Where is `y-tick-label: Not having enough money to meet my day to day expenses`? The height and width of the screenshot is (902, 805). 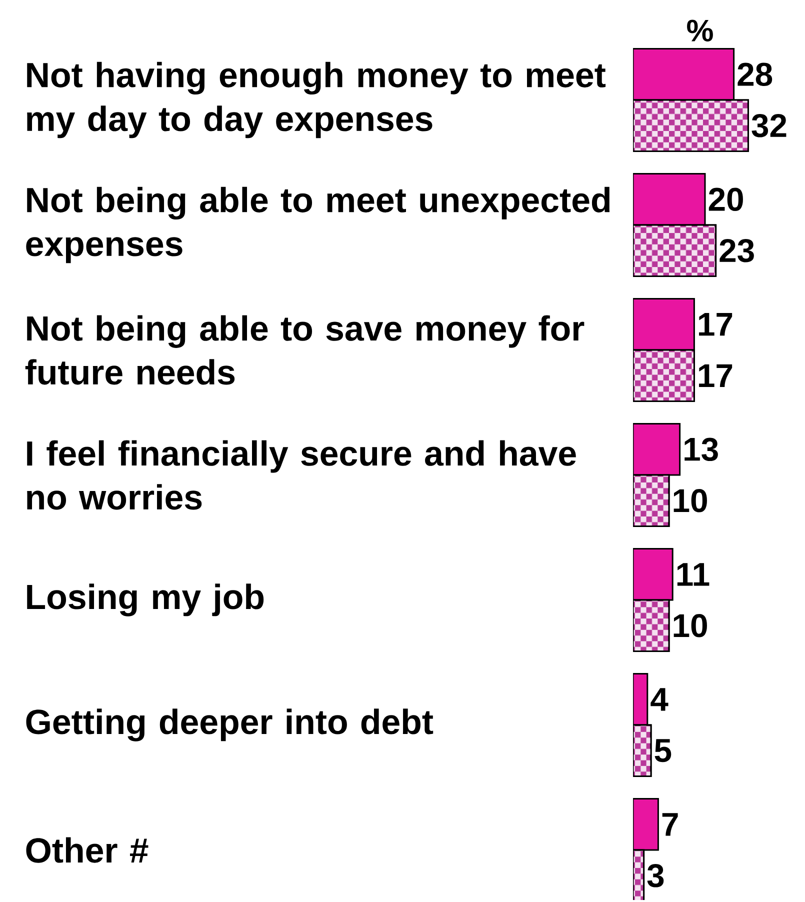
y-tick-label: Not having enough money to meet my day to day expenses is located at coordinates (316, 100).